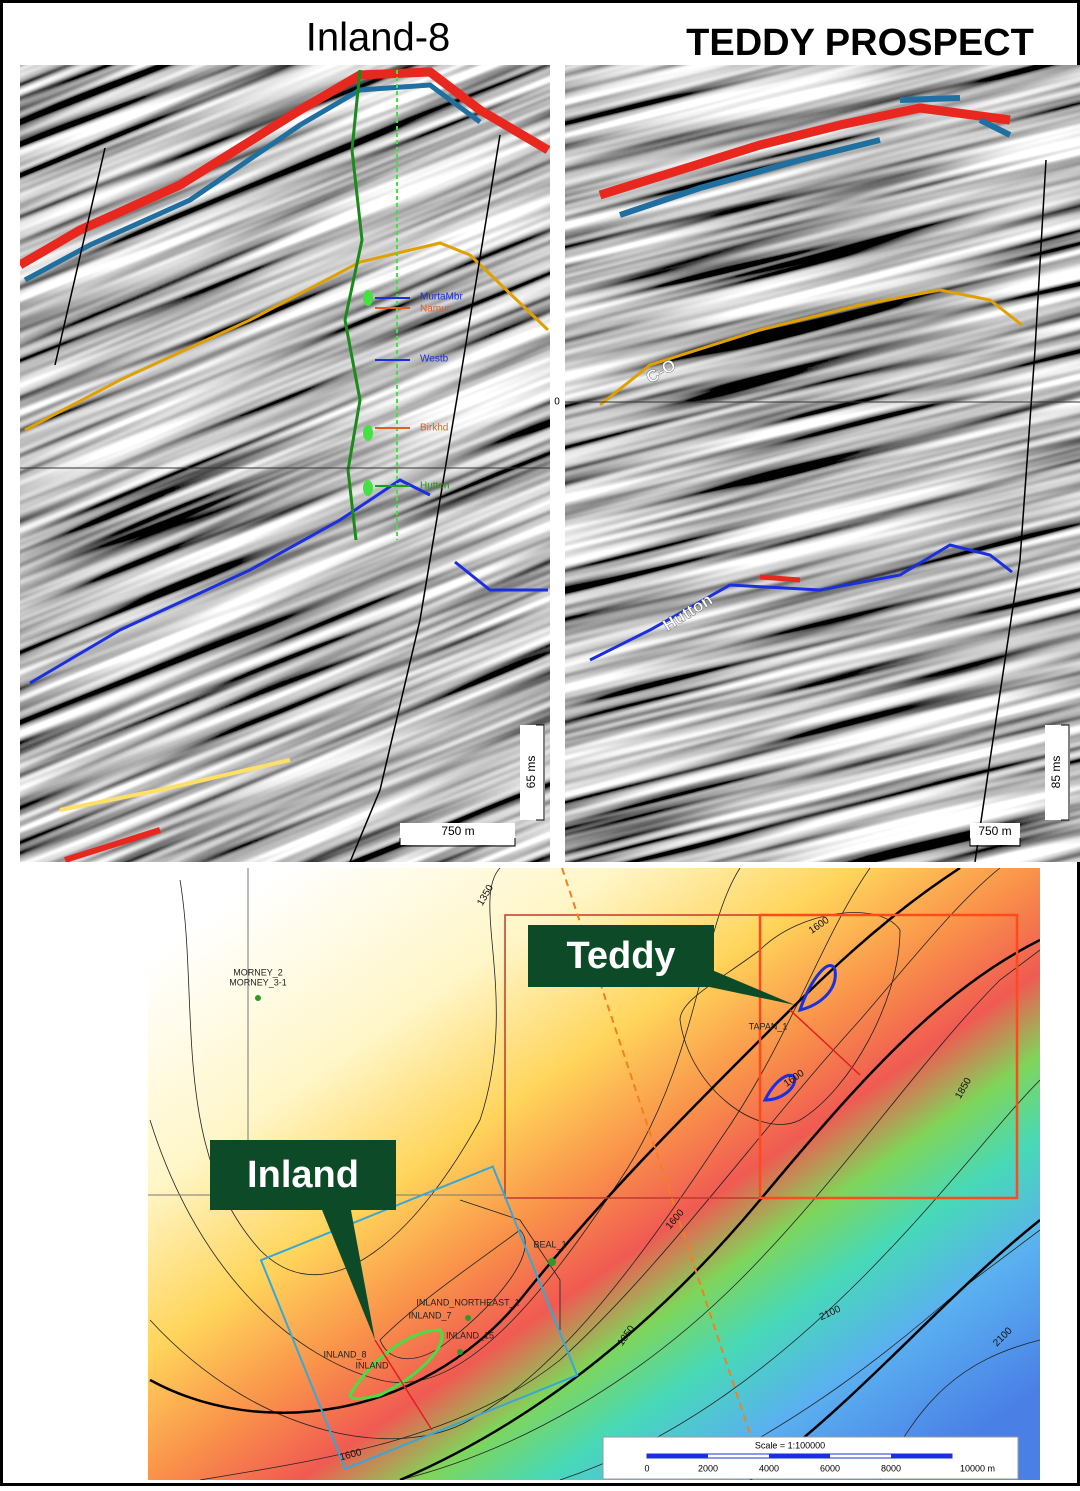  What do you see at coordinates (467, 1302) in the screenshot?
I see `well-name: INLAND_NORTHEAST_1` at bounding box center [467, 1302].